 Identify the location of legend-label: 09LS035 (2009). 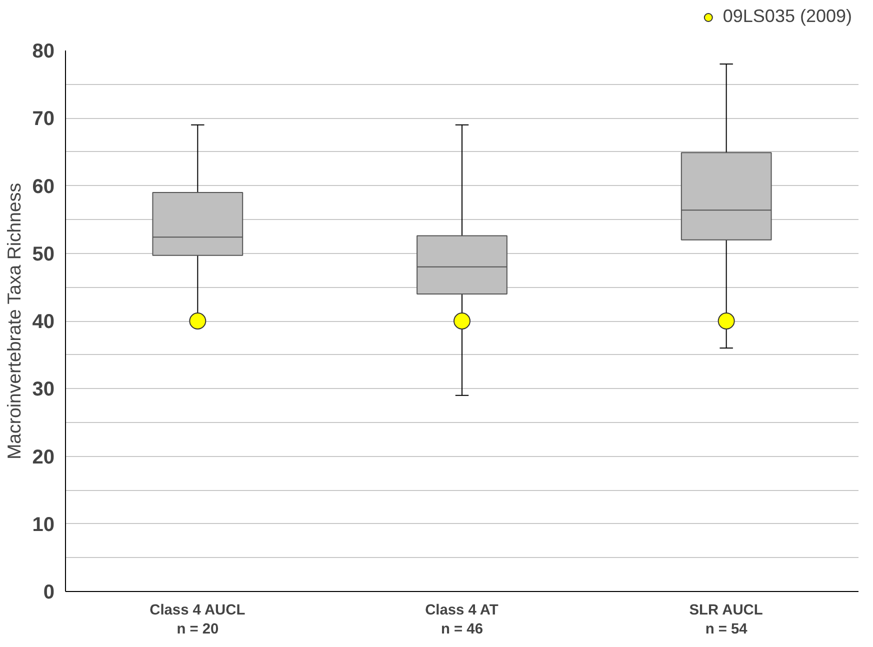
(787, 16).